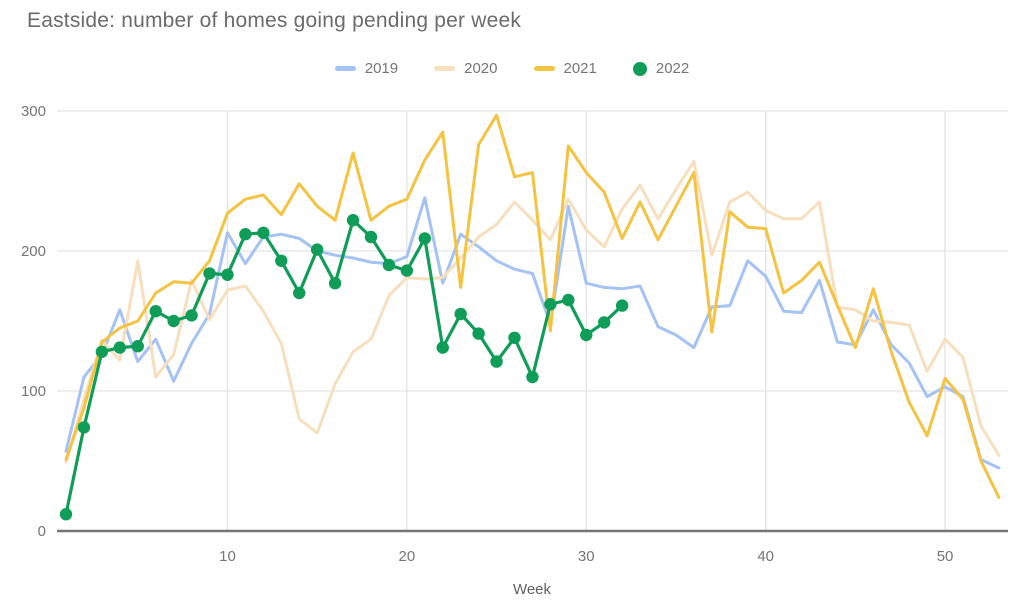  I want to click on data-point-2022-w27, so click(532, 377).